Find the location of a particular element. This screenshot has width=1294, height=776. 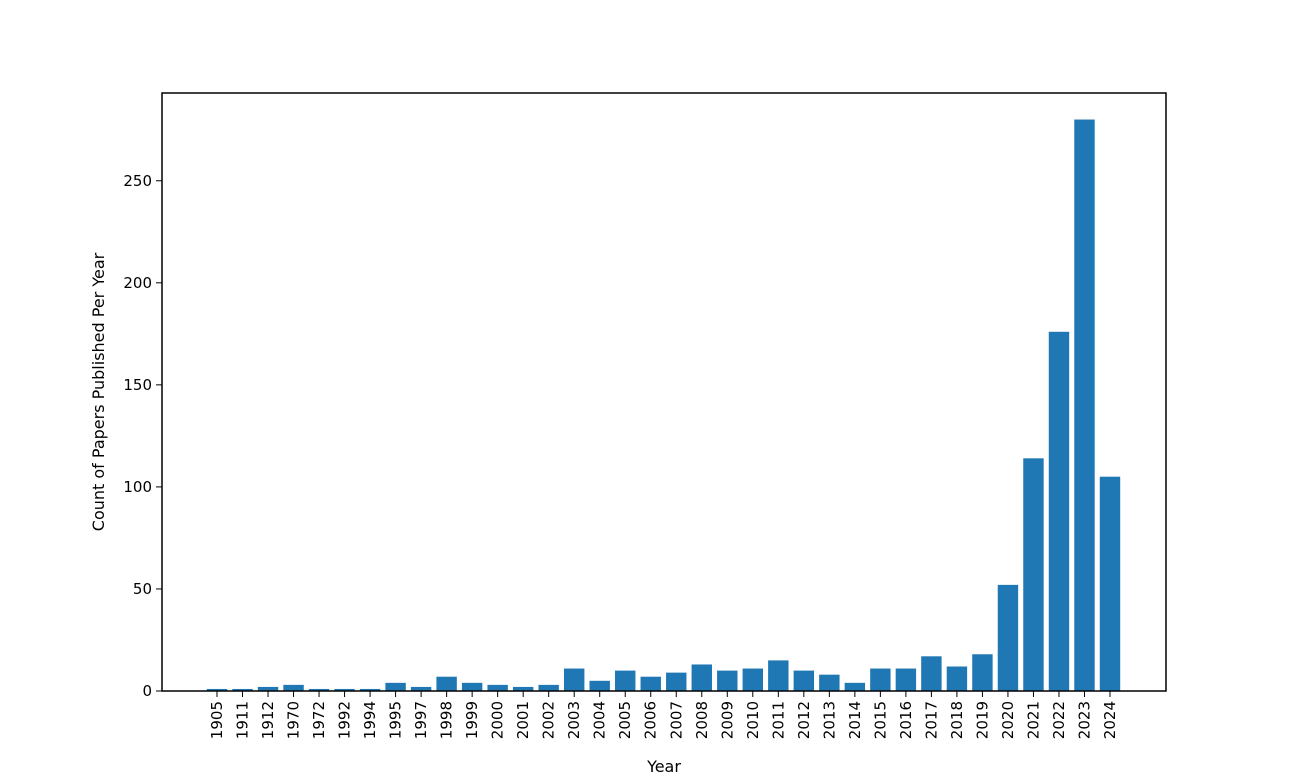

x-tick-label: 2008 is located at coordinates (702, 720).